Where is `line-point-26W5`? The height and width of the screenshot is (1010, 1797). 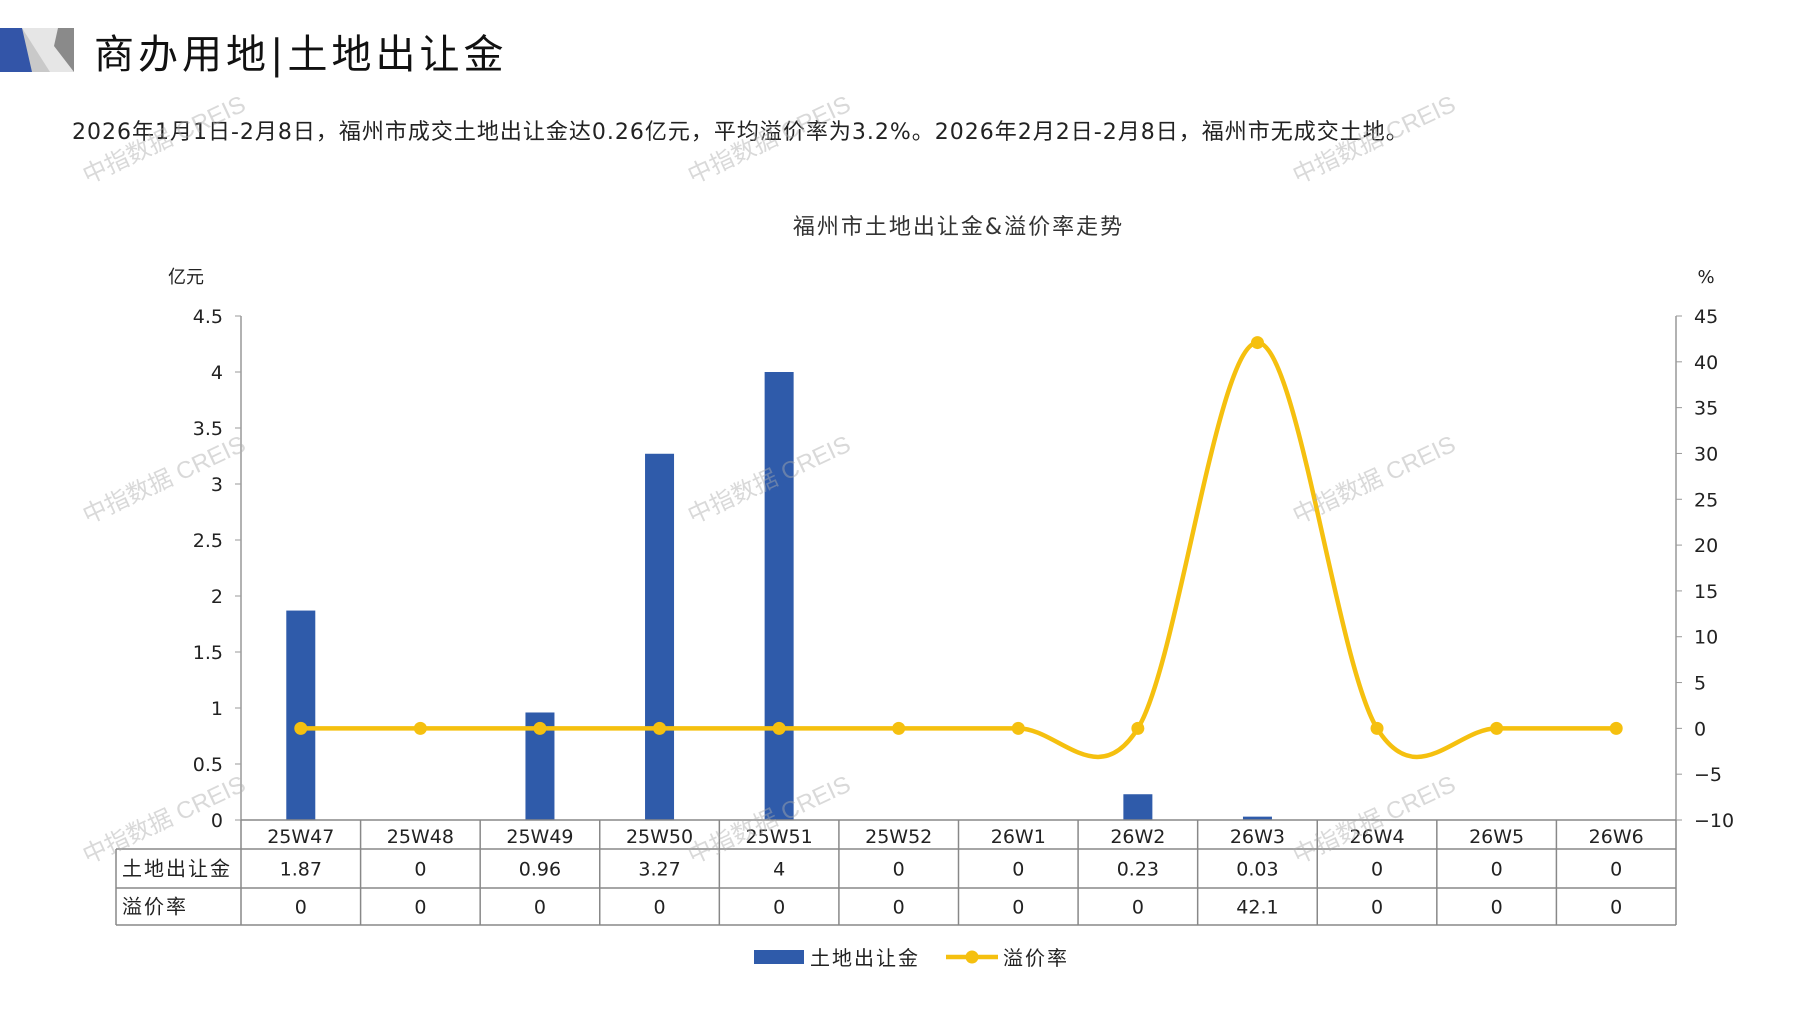 line-point-26W5 is located at coordinates (1497, 728).